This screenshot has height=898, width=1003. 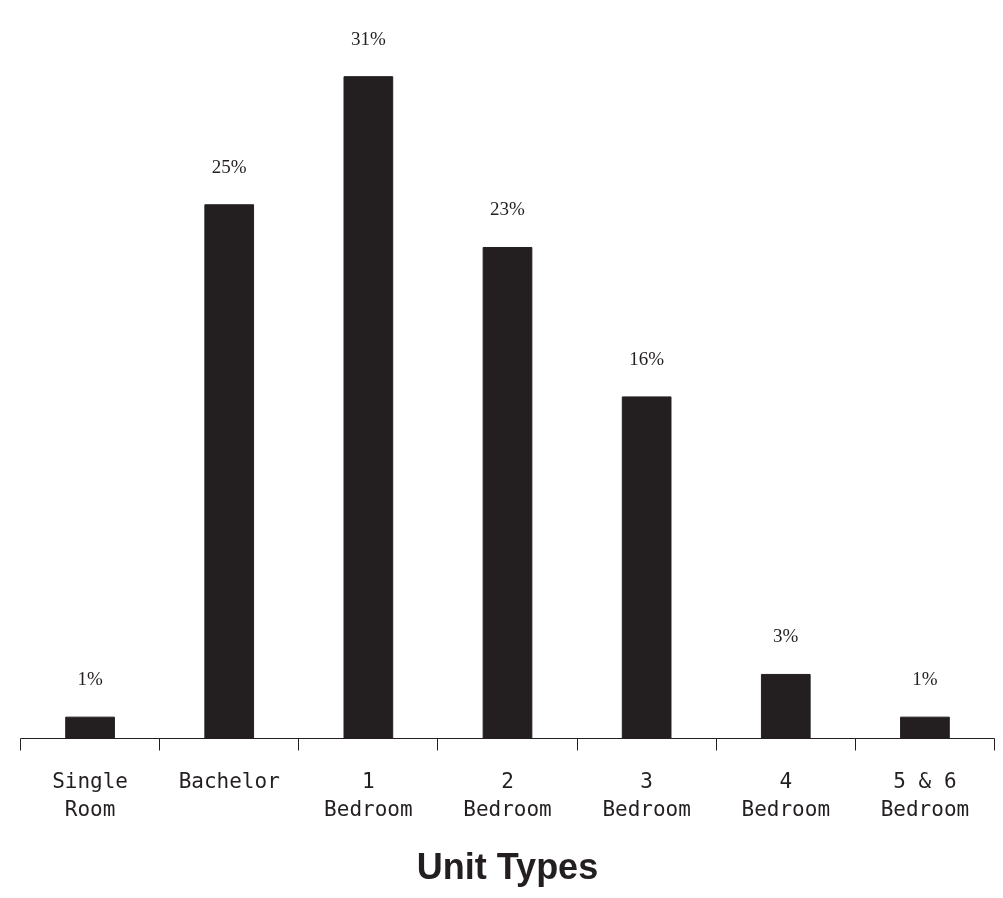 I want to click on x-tick-label: 1 Bedroom, so click(x=368, y=795).